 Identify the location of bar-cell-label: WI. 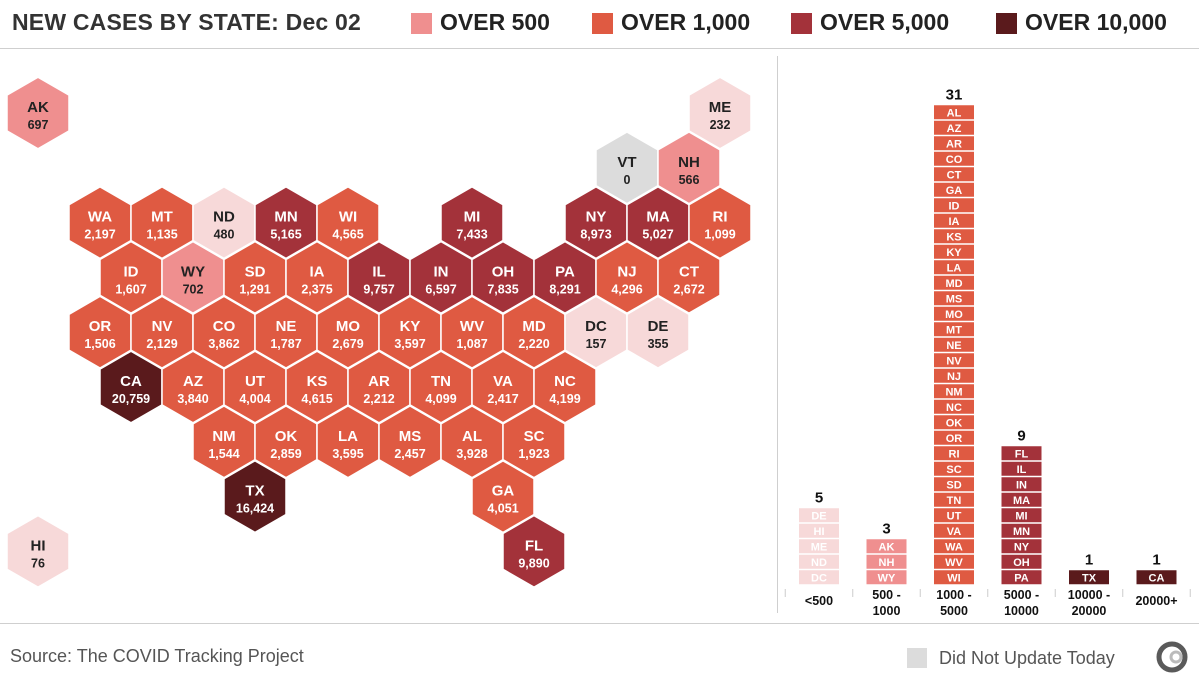
(953, 578).